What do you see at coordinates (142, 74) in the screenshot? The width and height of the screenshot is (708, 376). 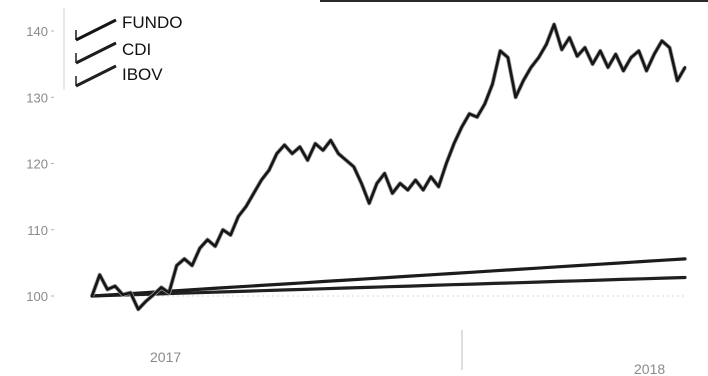 I see `legend-label-ibov: IBOV` at bounding box center [142, 74].